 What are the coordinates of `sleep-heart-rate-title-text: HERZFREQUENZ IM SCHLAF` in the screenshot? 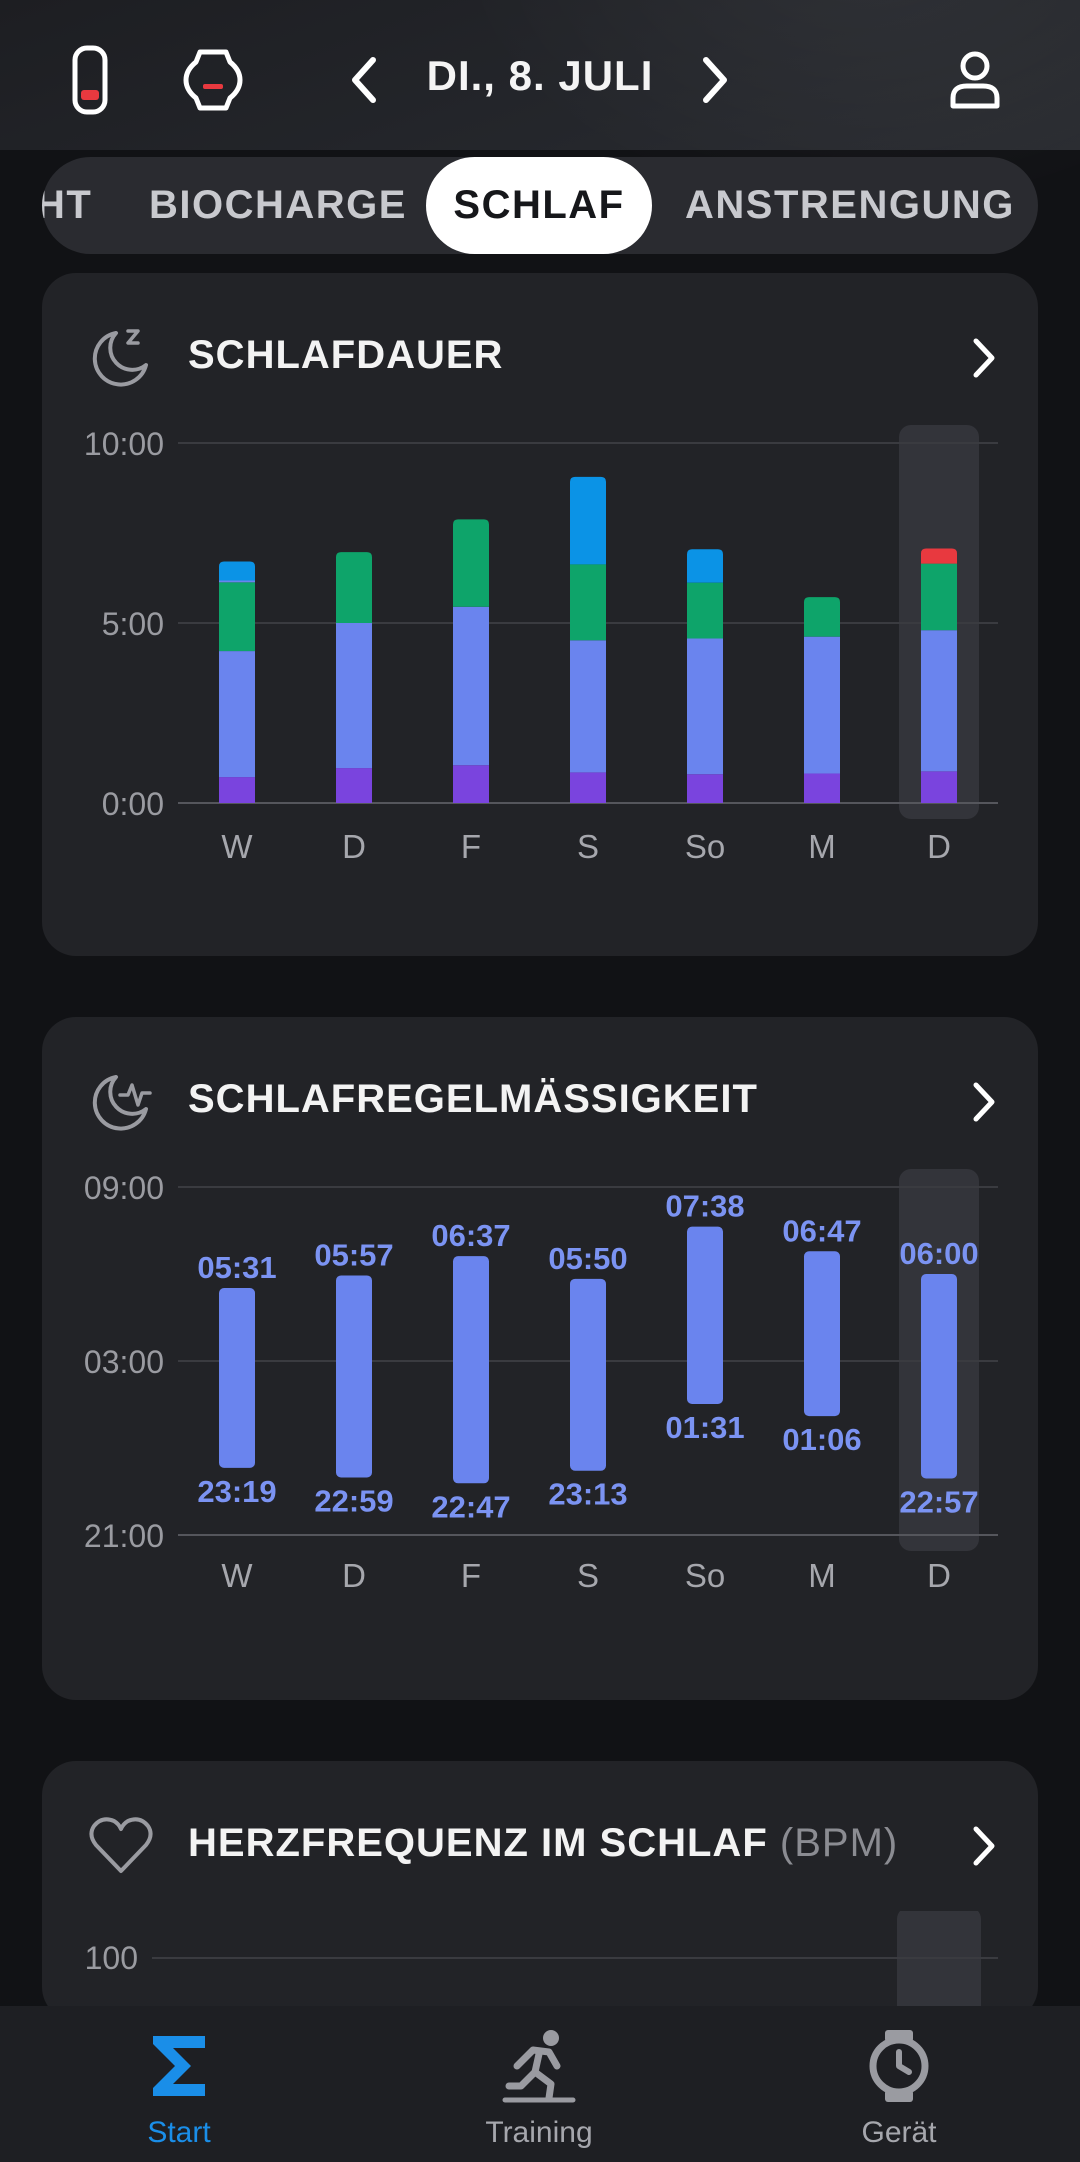 It's located at (478, 1843).